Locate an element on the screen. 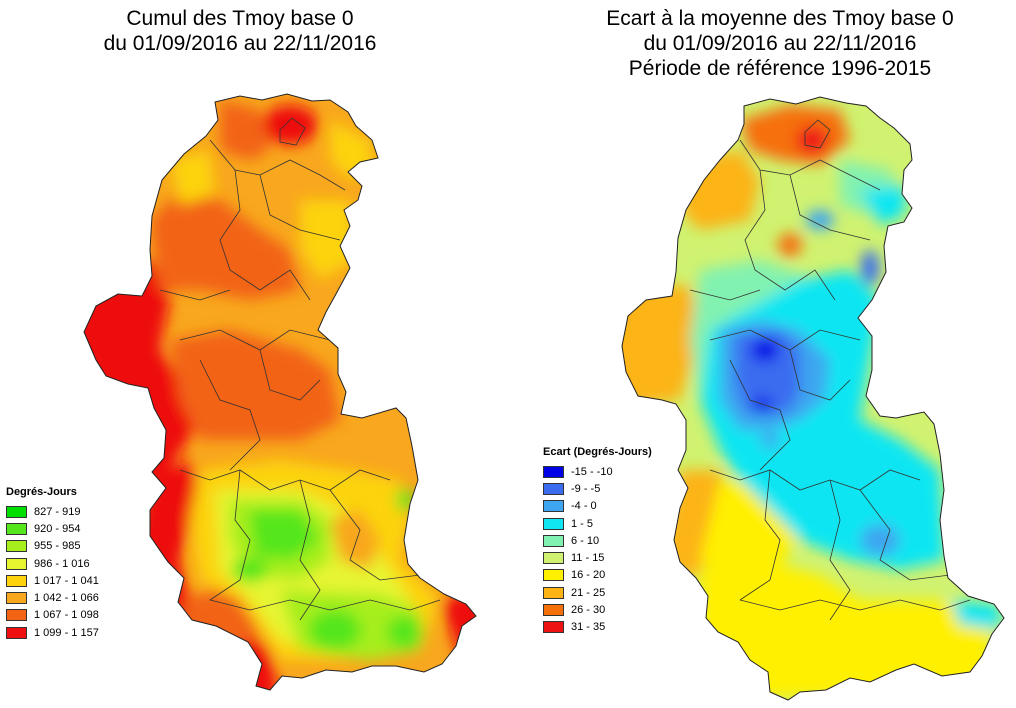  left-legend-label: 1 099 - 1 157 is located at coordinates (66, 632).